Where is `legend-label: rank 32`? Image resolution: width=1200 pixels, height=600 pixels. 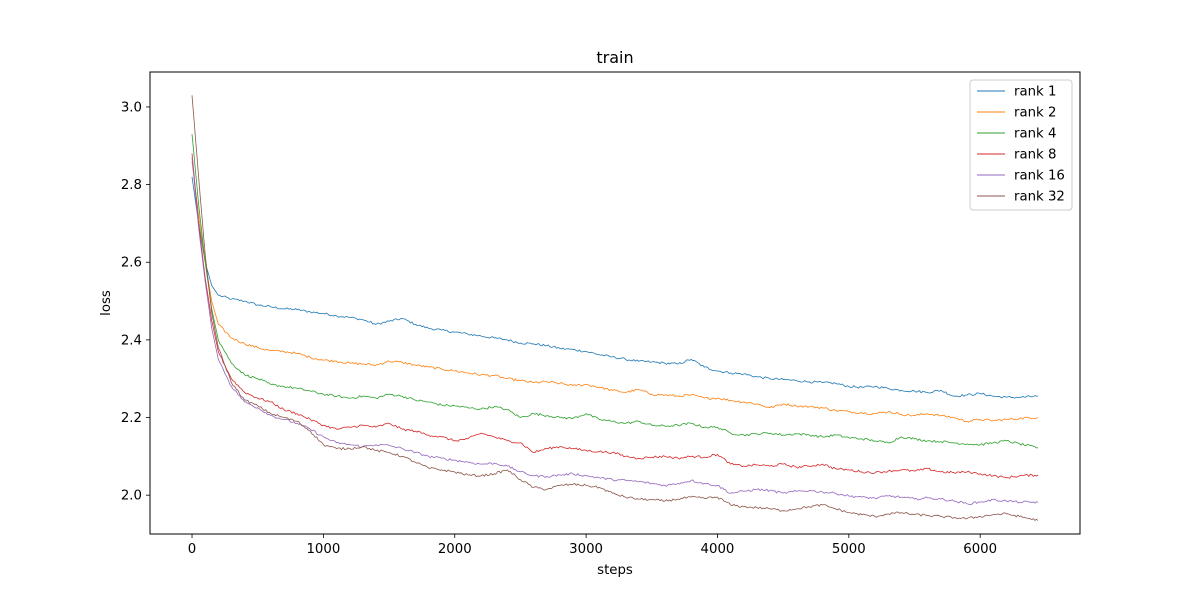 legend-label: rank 32 is located at coordinates (1039, 197).